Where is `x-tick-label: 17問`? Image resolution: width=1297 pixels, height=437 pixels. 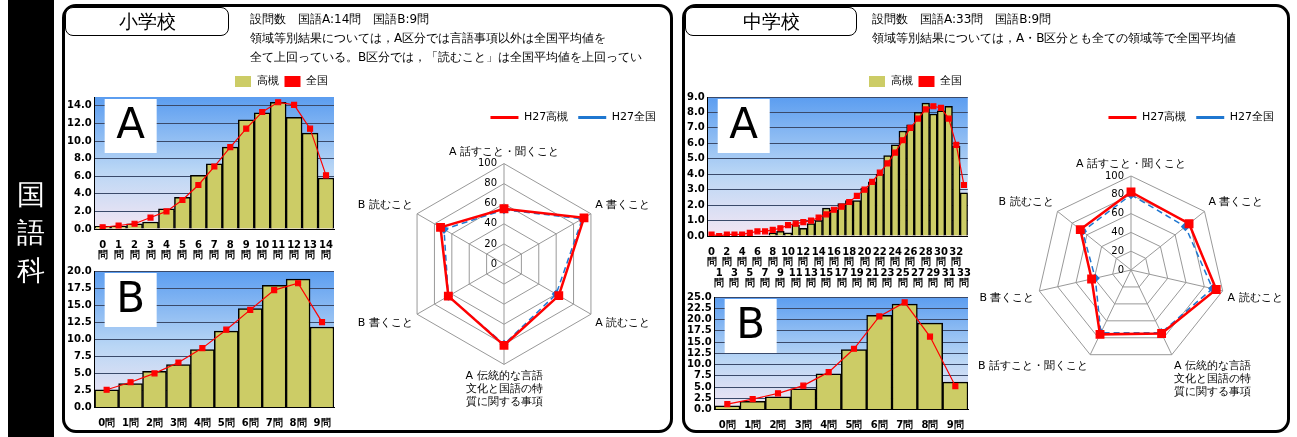
x-tick-label: 17問 is located at coordinates (841, 277).